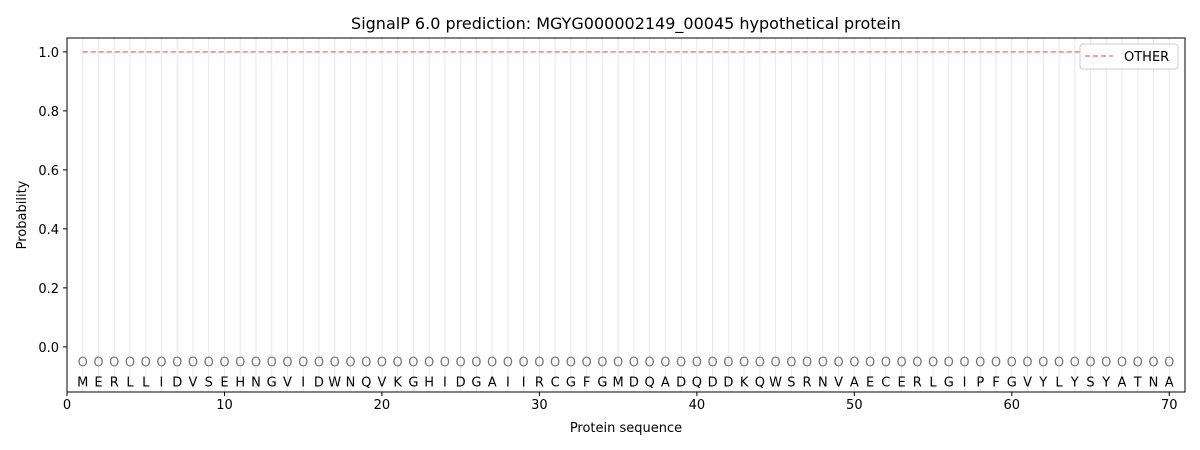 This screenshot has width=1200, height=450. I want to click on x-tick-label: 10, so click(224, 405).